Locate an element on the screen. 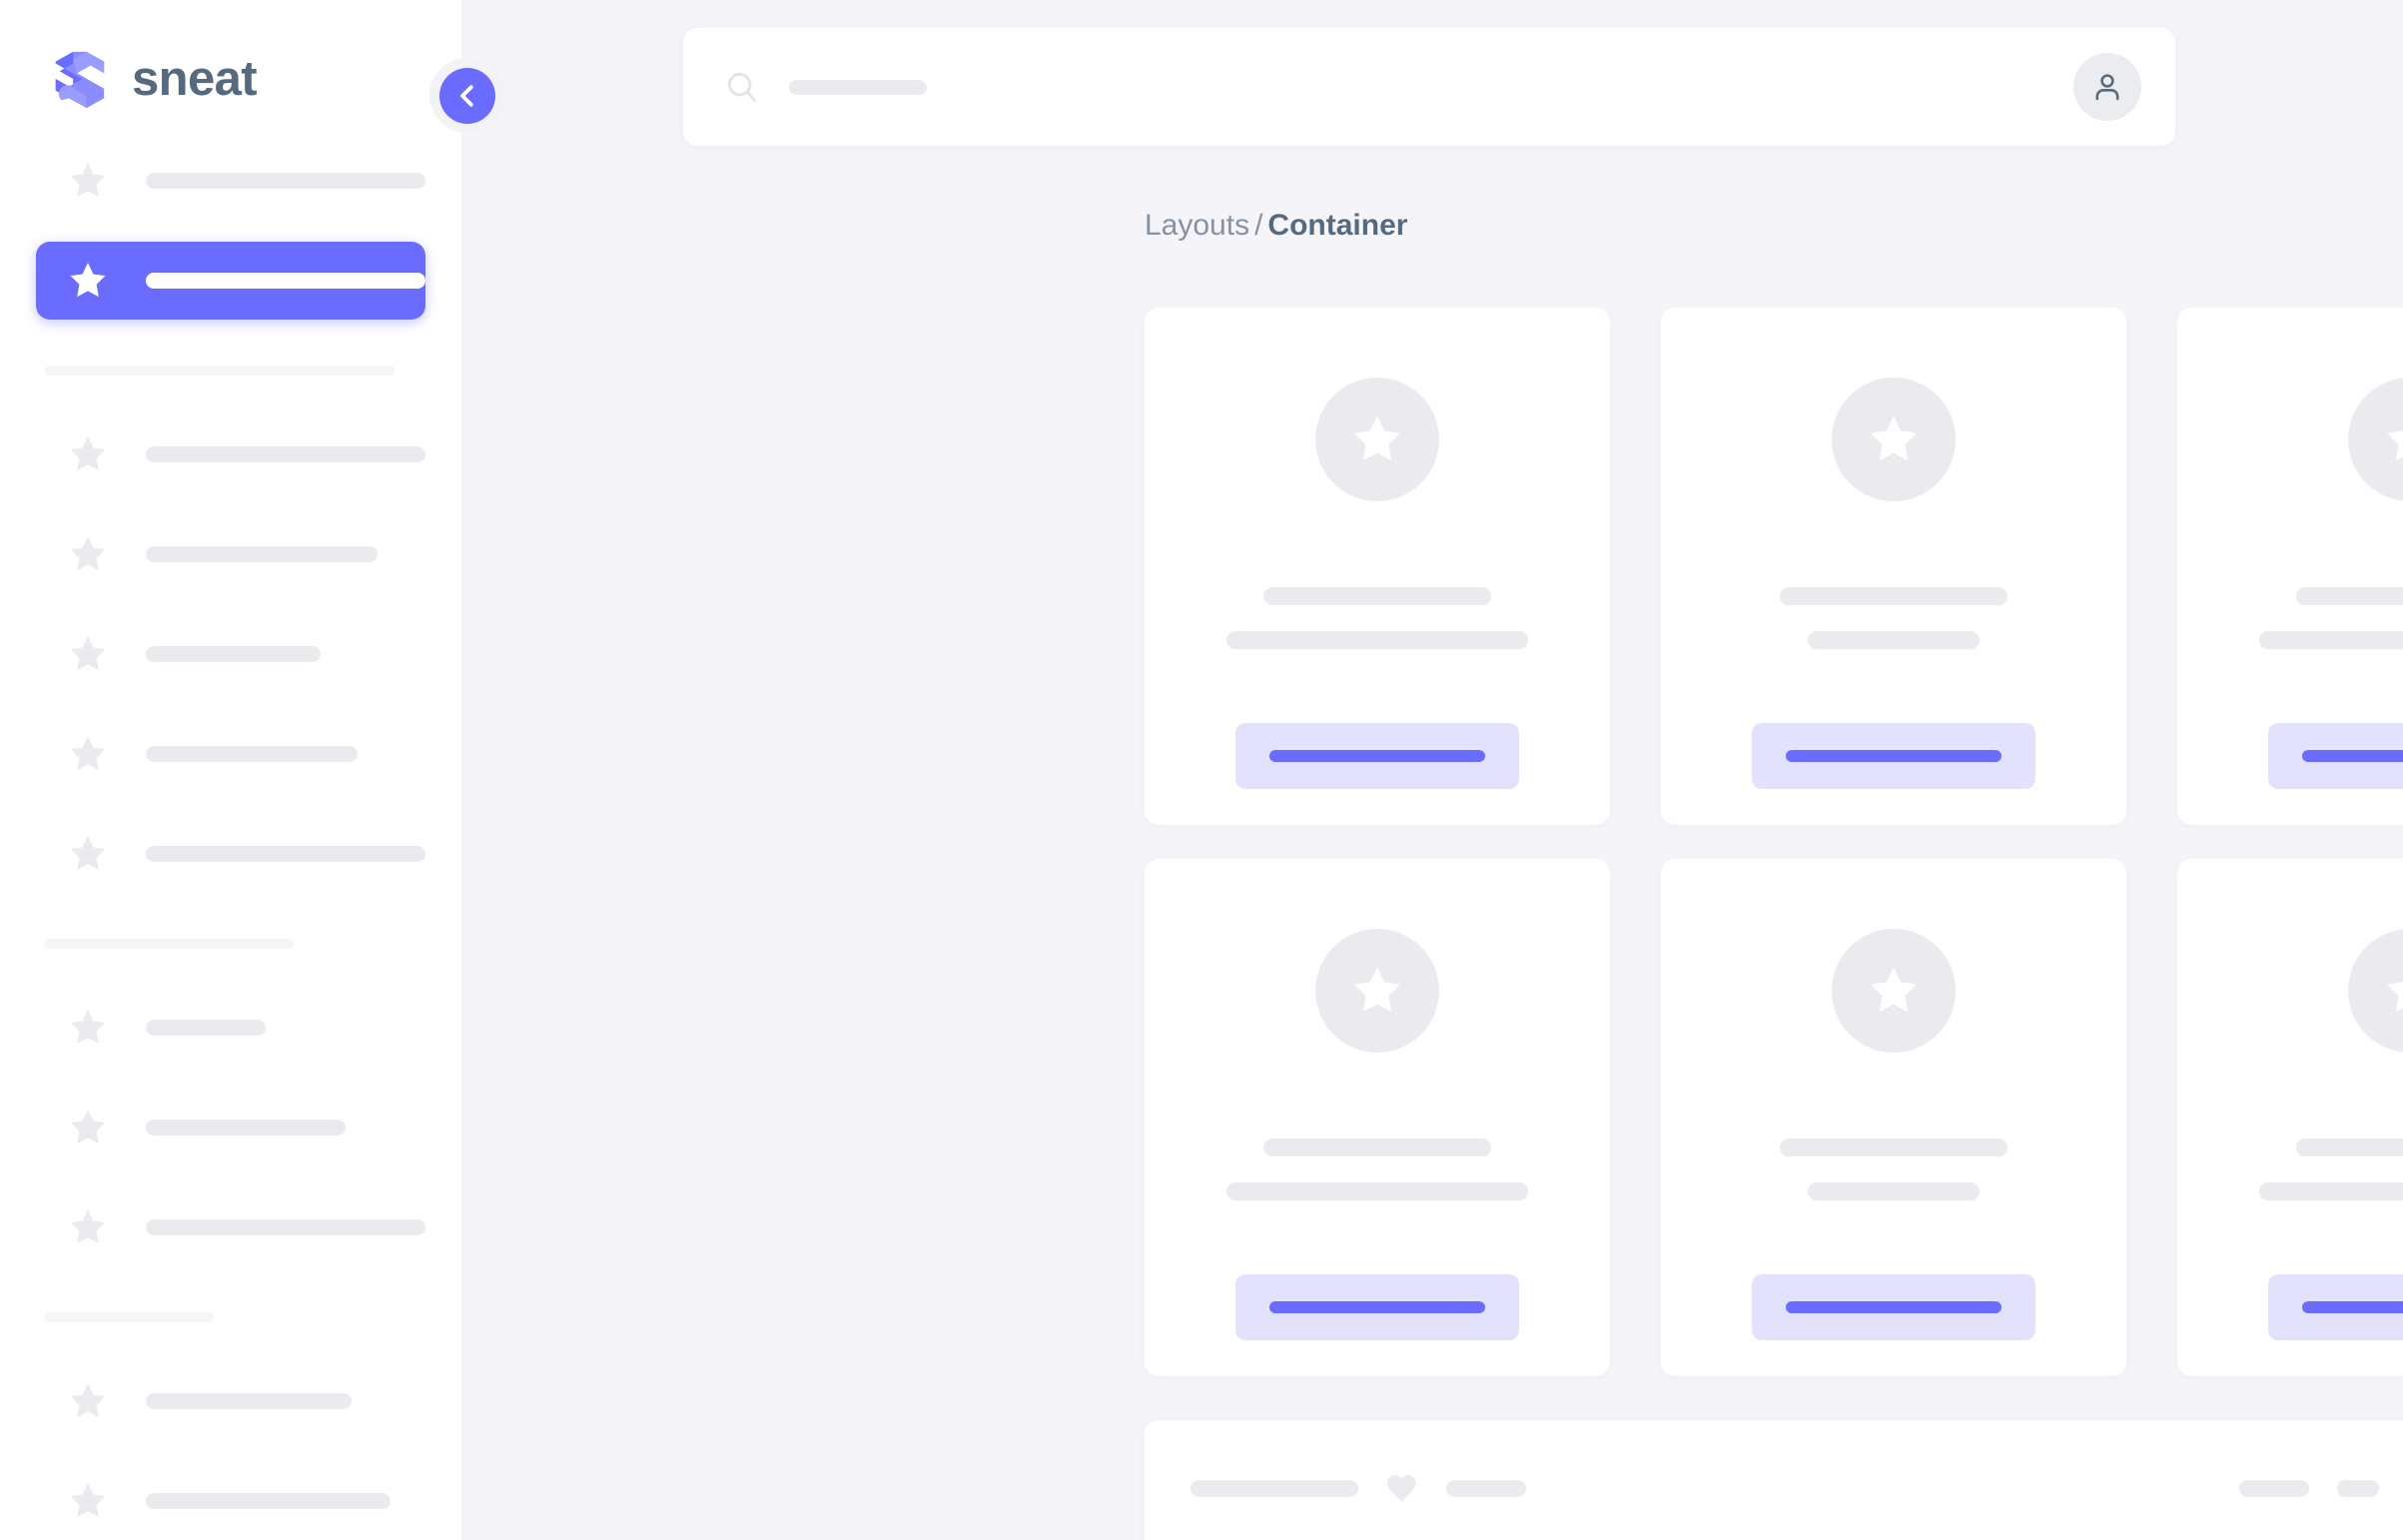  sidebar-collapse-button is located at coordinates (466, 96).